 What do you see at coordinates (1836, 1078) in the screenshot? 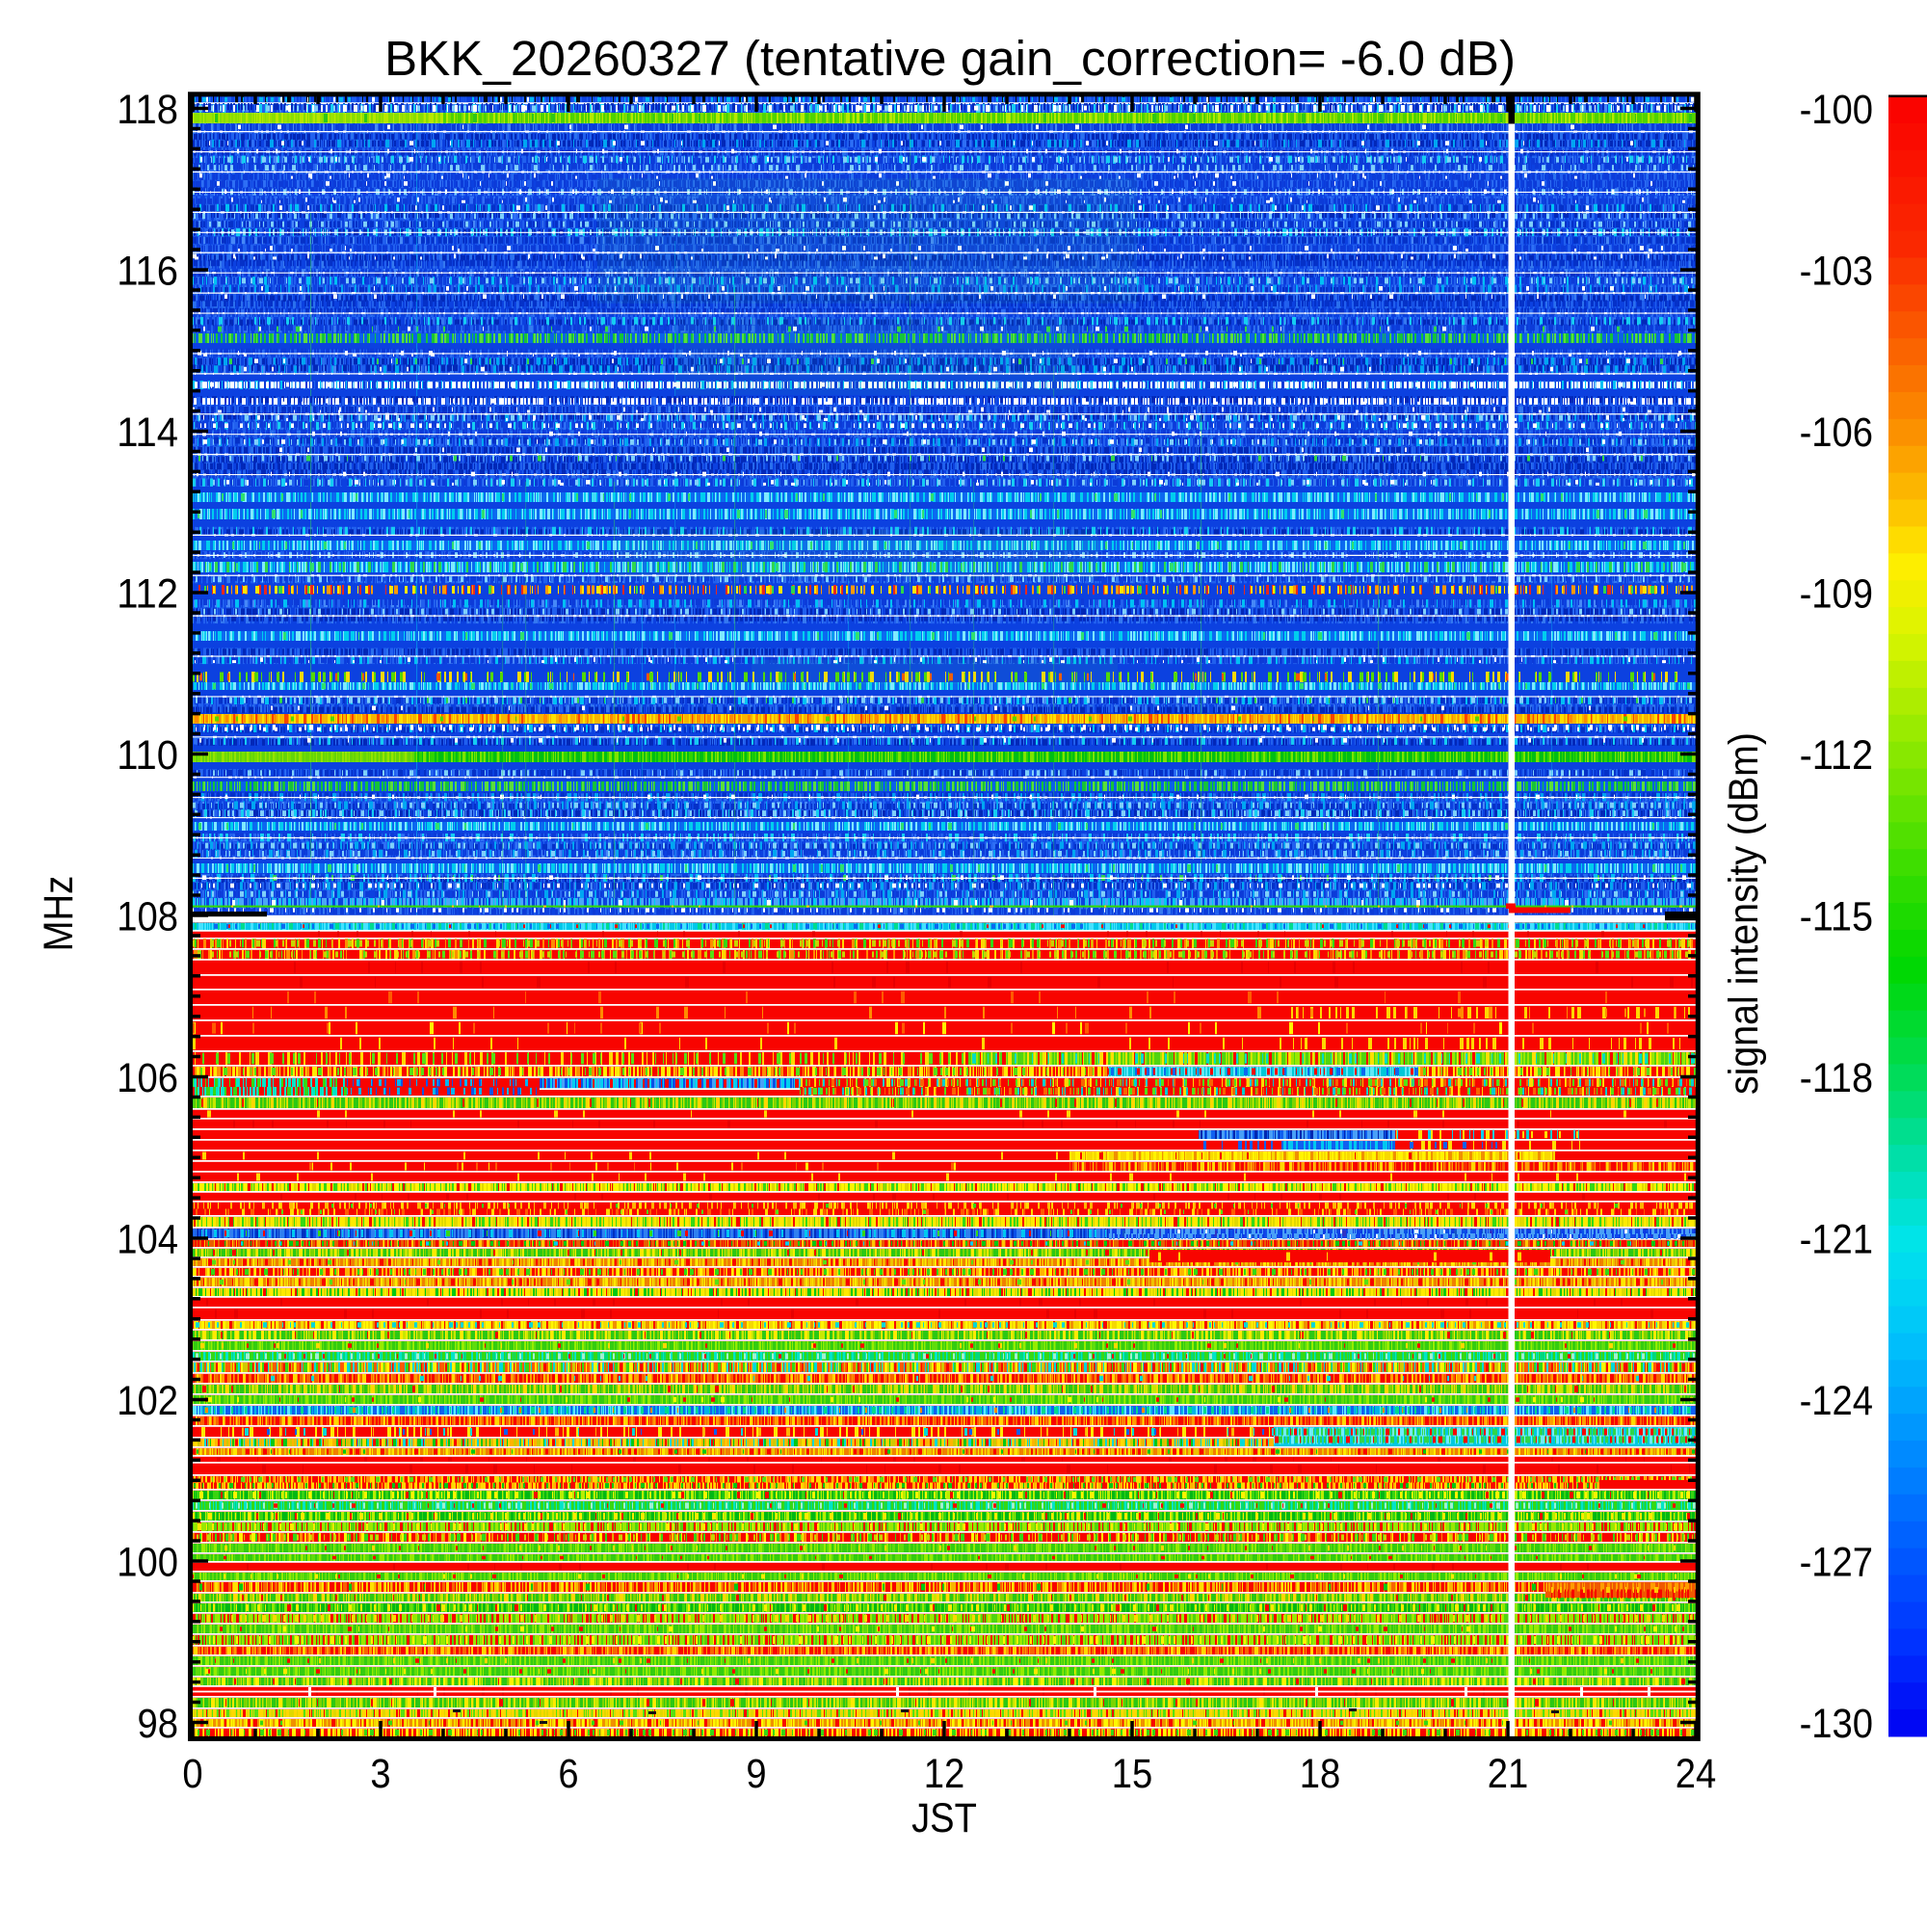
I see `svg-text: -118` at bounding box center [1836, 1078].